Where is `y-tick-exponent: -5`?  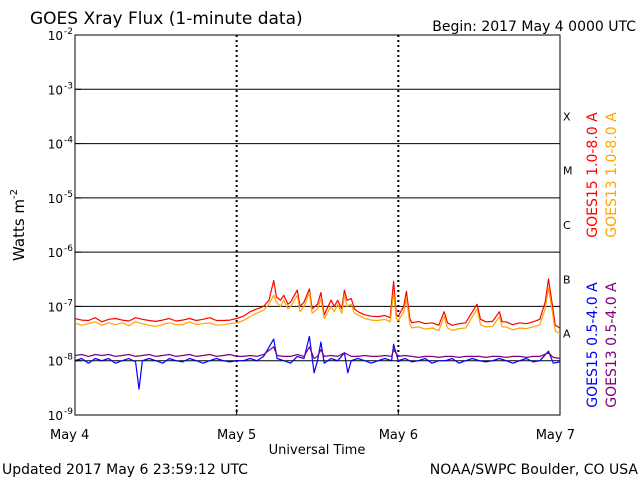 y-tick-exponent: -5 is located at coordinates (68, 195).